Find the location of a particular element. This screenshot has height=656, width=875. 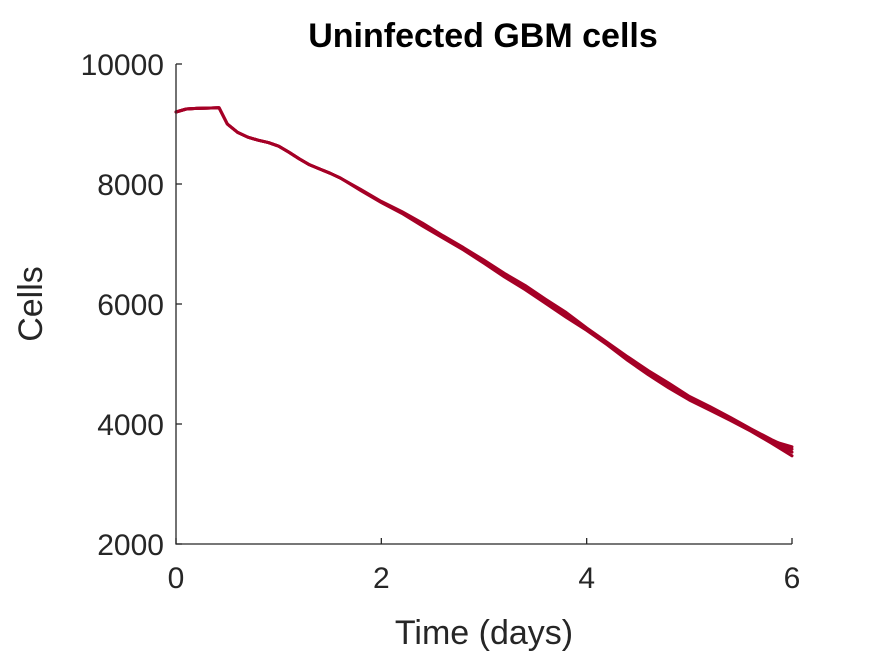

y-axis: 2000 4000 6000 8000 10000 is located at coordinates (131, 305).